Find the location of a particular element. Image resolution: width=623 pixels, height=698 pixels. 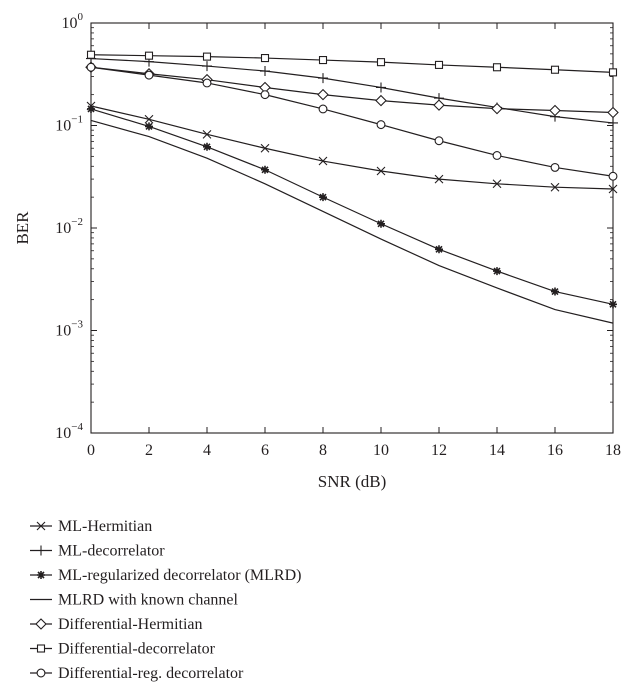

legend-label: MLRD with known channel is located at coordinates (148, 600).